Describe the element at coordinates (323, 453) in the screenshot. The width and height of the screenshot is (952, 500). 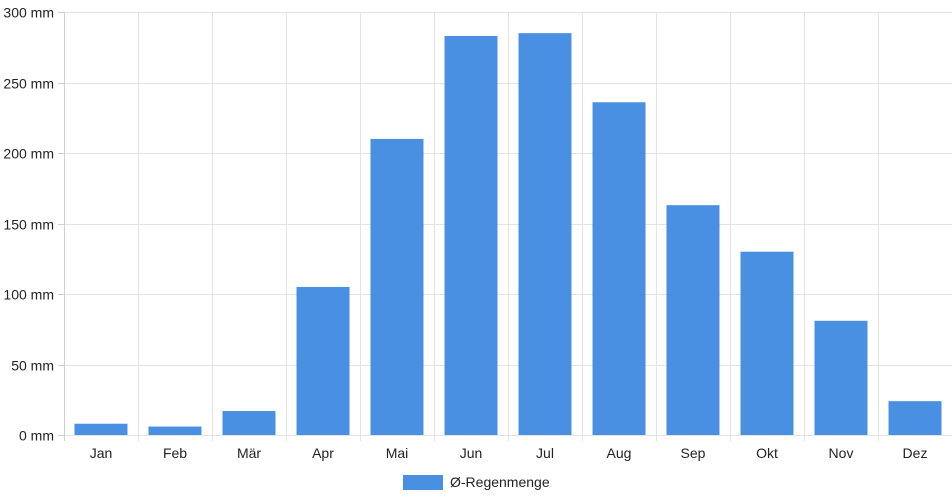
I see `x-tick-label: Apr` at that location.